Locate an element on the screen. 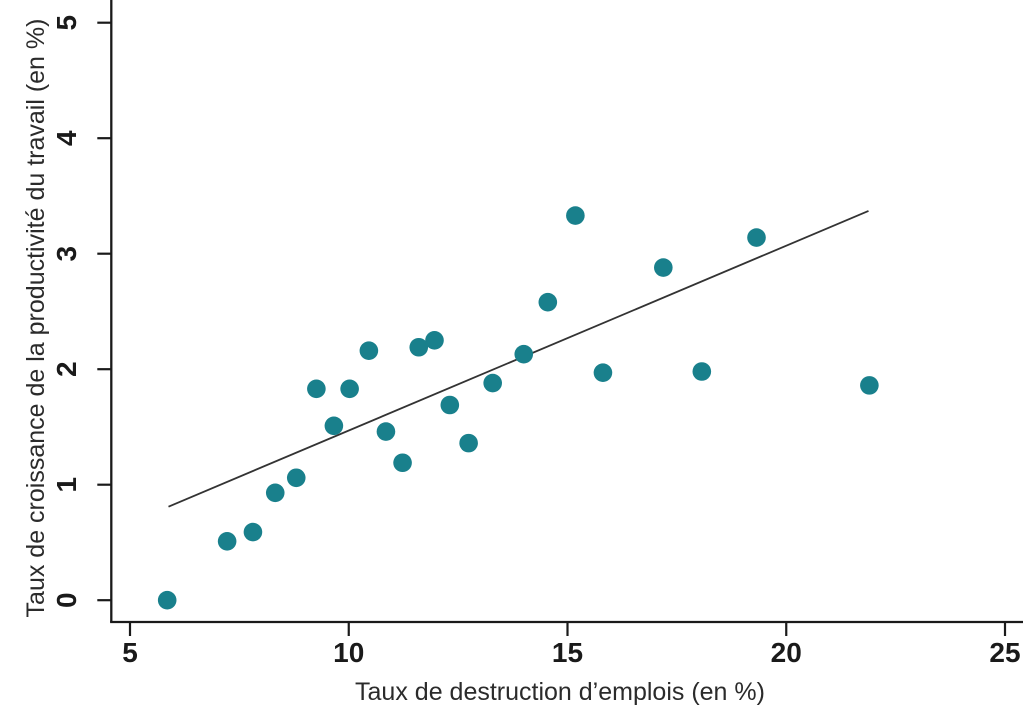 The width and height of the screenshot is (1024, 709). x-tick-label: 10 is located at coordinates (348, 652).